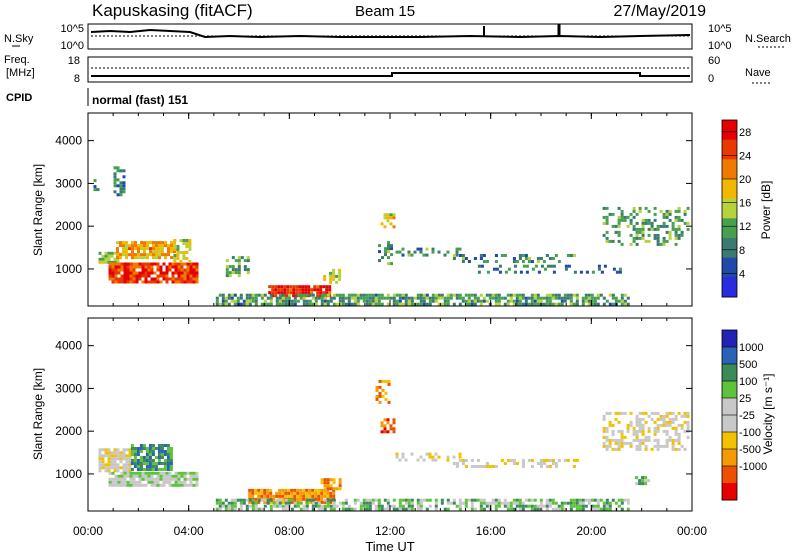 Image resolution: width=800 pixels, height=554 pixels. I want to click on y-tick-label: 4000, so click(68, 346).